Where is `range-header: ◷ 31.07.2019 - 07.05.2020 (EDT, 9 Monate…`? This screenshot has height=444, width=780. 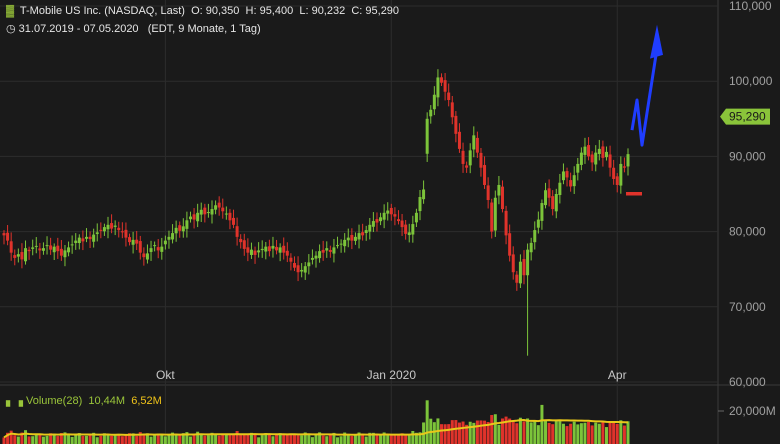 range-header: ◷ 31.07.2019 - 07.05.2020 (EDT, 9 Monate… is located at coordinates (133, 28).